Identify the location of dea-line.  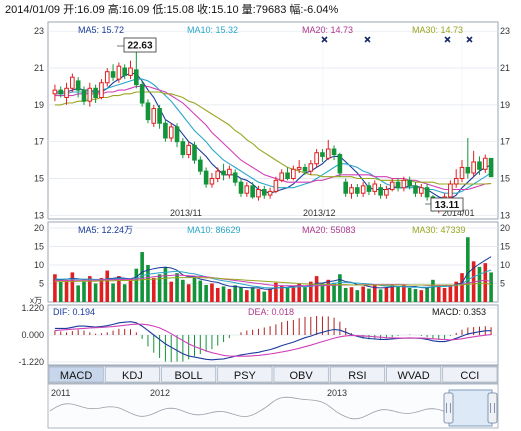
(273, 340).